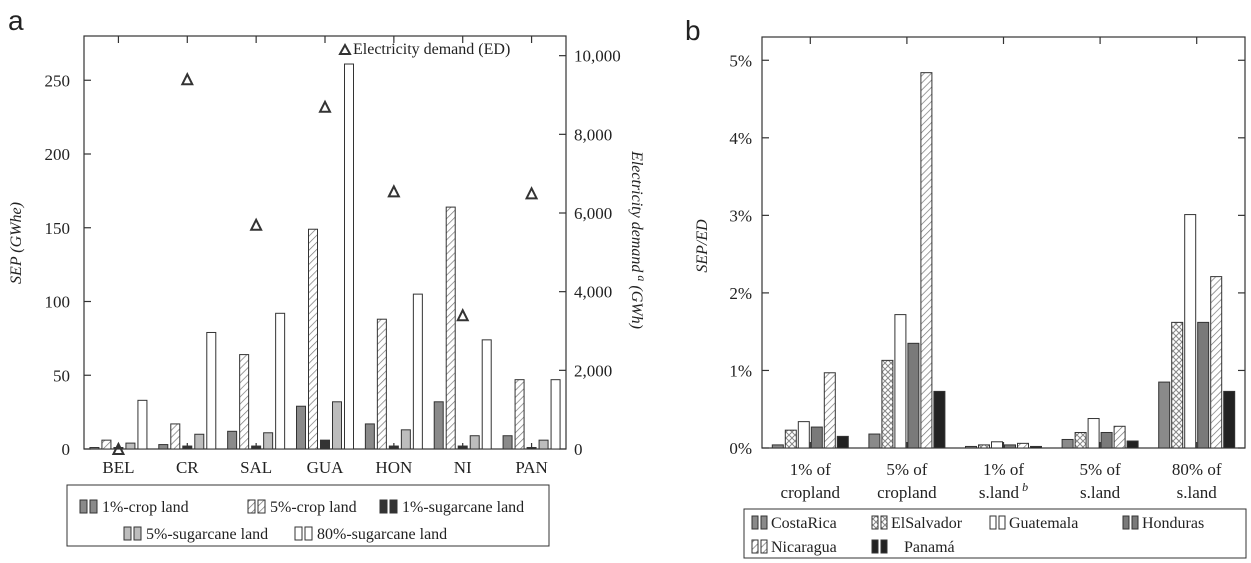 Image resolution: width=1251 pixels, height=563 pixels. What do you see at coordinates (1093, 433) in the screenshot?
I see `bar-guatemala-5-of-s-land` at bounding box center [1093, 433].